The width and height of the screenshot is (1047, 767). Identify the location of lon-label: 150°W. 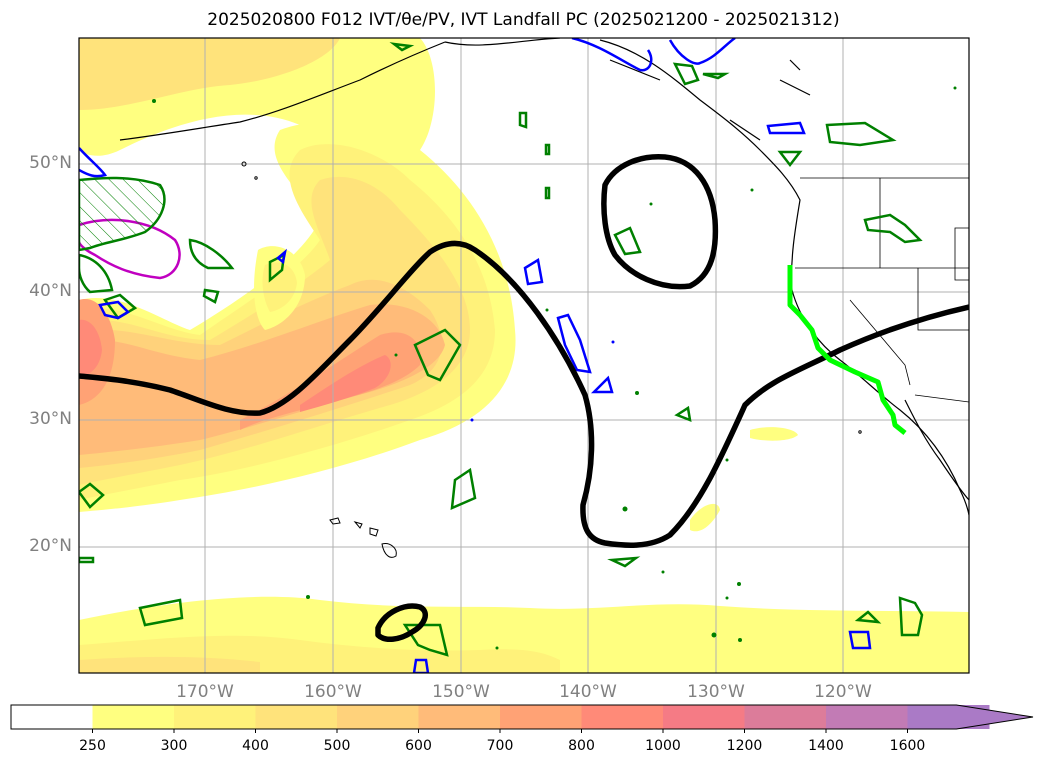
(461, 692).